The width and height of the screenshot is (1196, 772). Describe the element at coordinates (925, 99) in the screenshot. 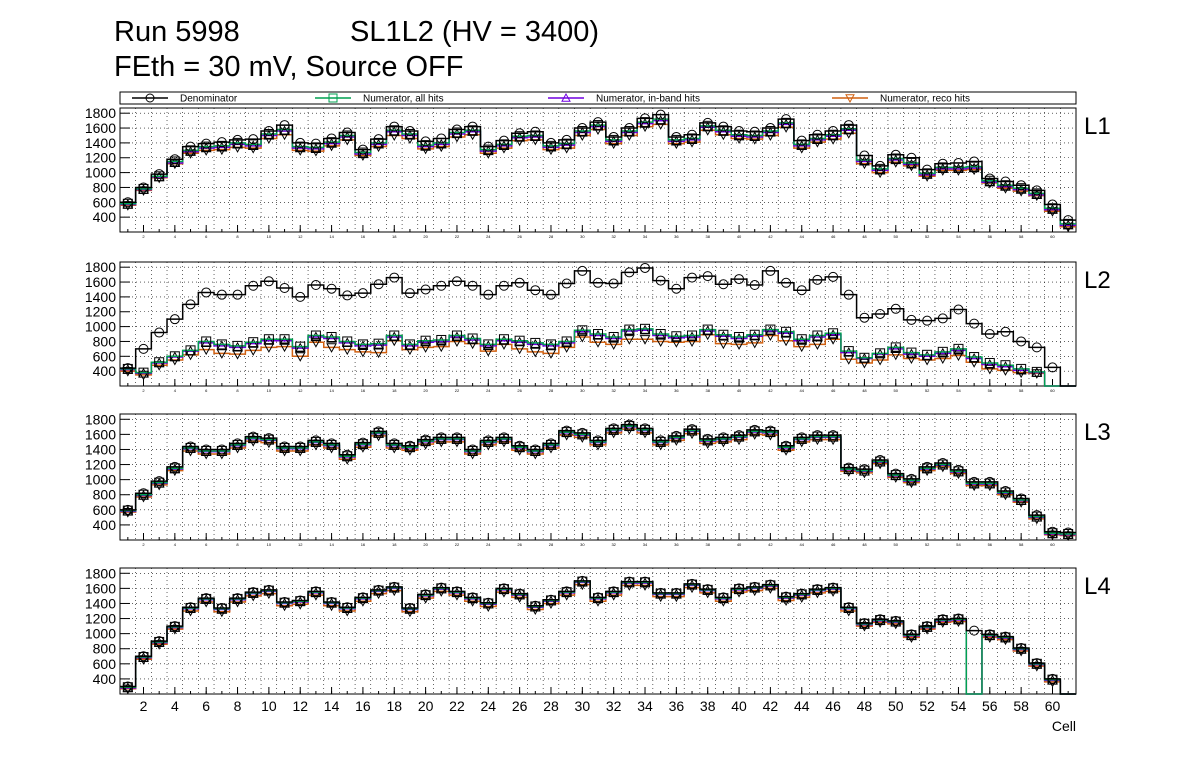

I see `legend-label: Numerator, reco hits` at that location.